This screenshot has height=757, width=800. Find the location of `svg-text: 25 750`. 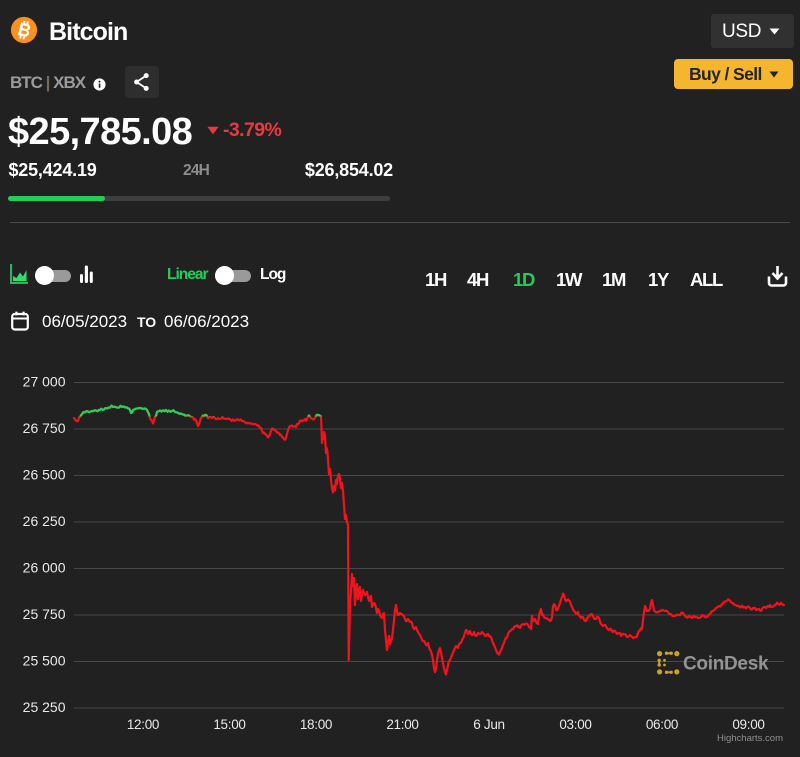

svg-text: 25 750 is located at coordinates (44, 614).